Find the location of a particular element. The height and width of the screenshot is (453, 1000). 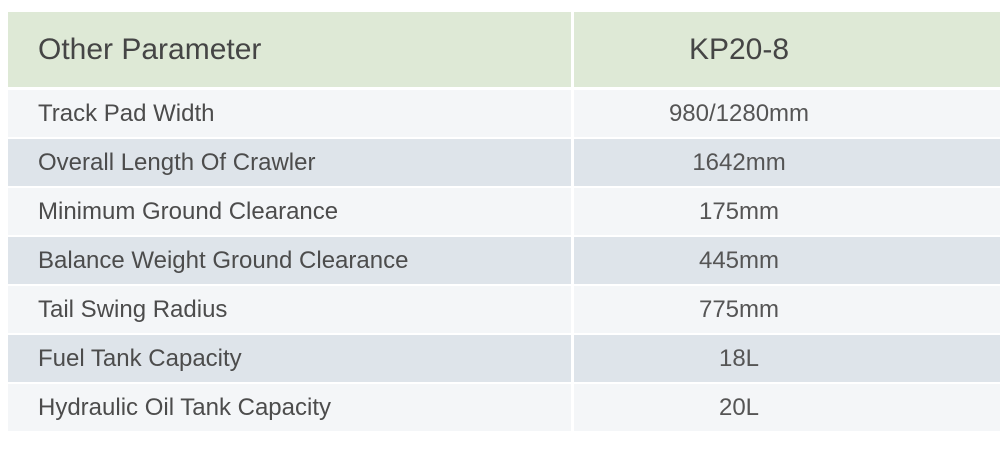

table-row: Fuel Tank Capacity 18L is located at coordinates (504, 358).